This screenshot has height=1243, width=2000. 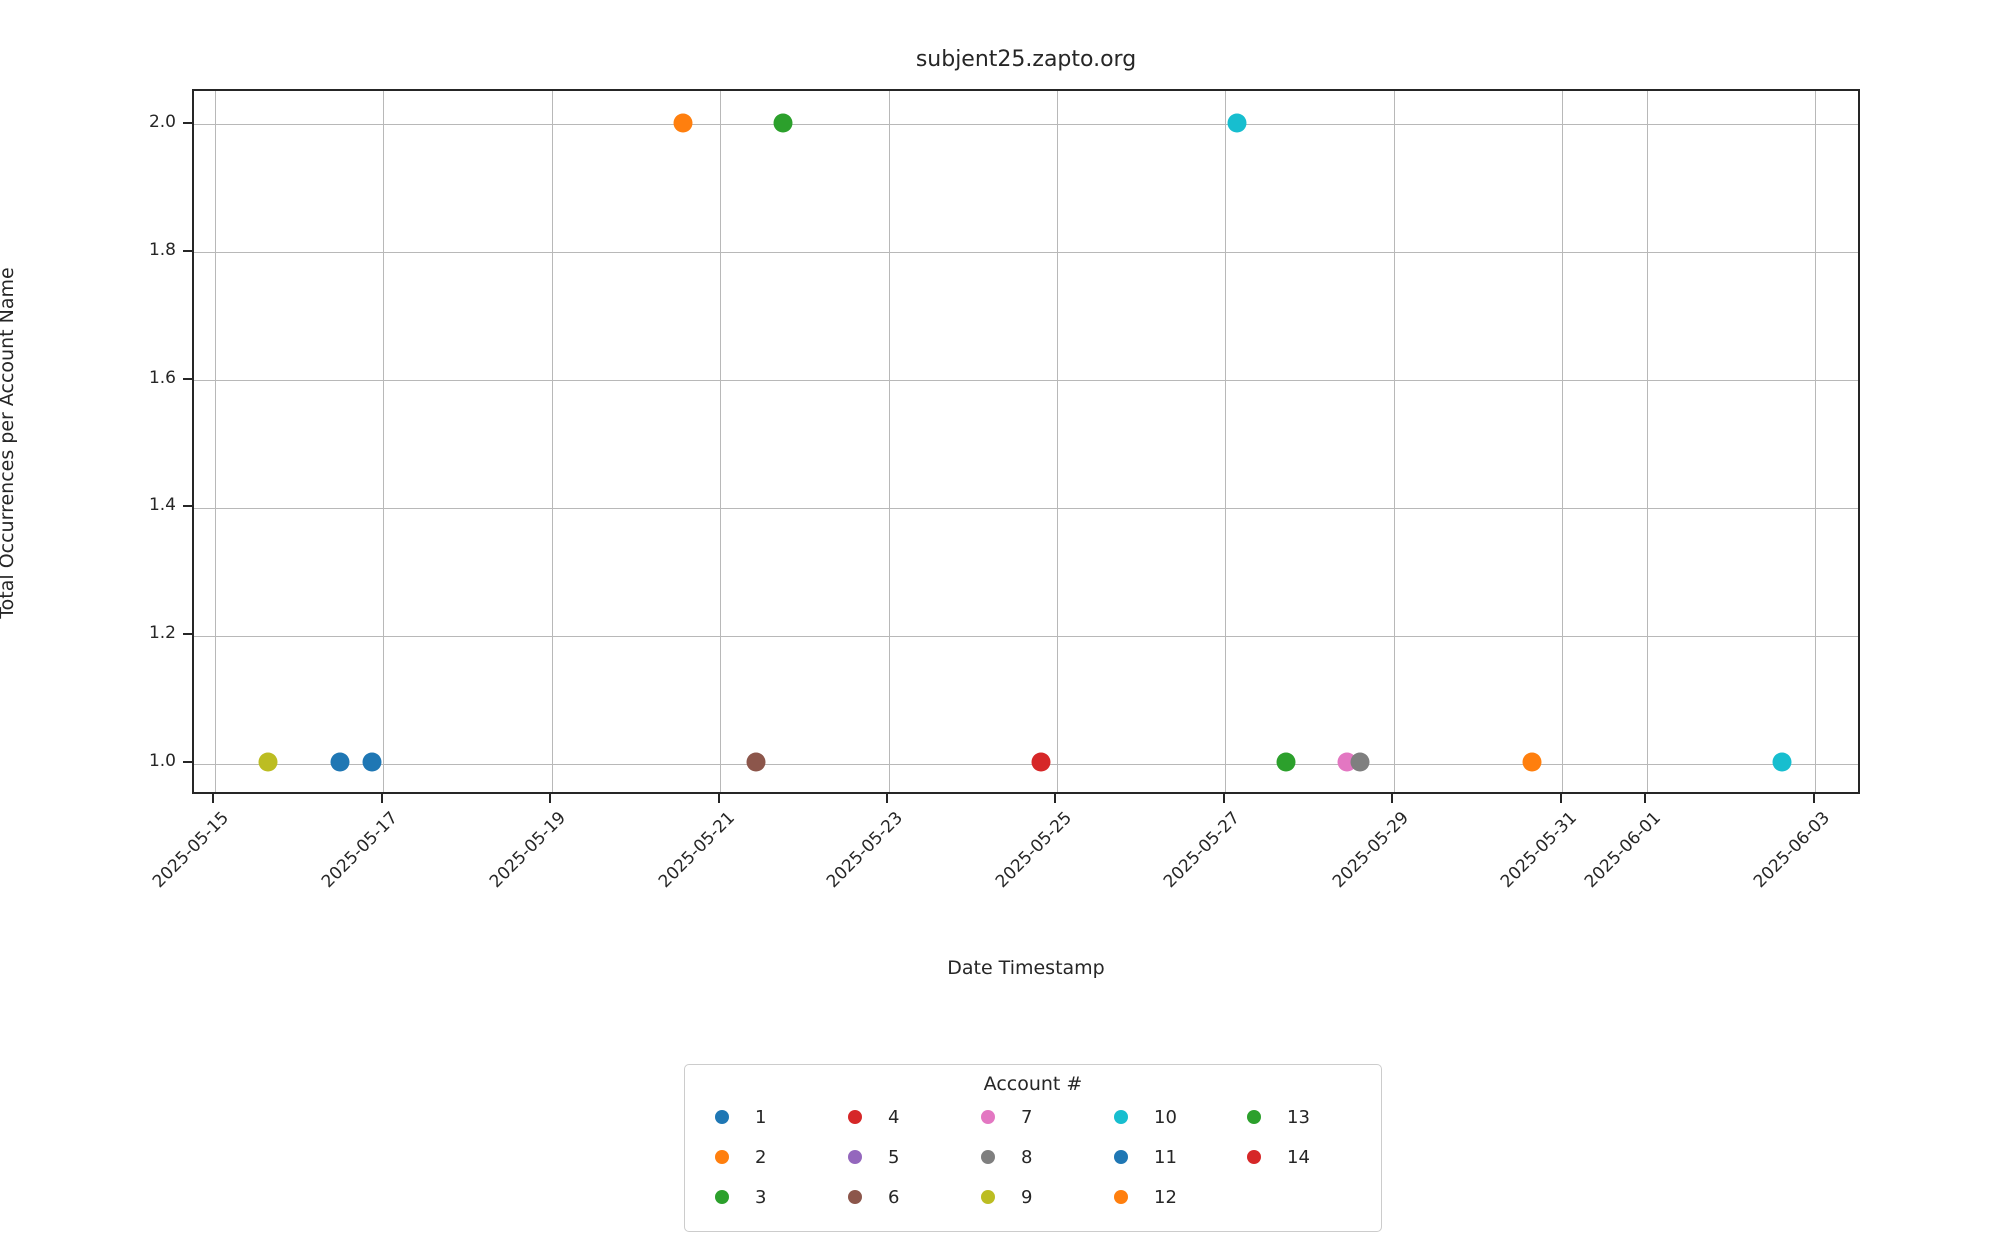 I want to click on x-tick-label: 2025-05-17, so click(x=359, y=850).